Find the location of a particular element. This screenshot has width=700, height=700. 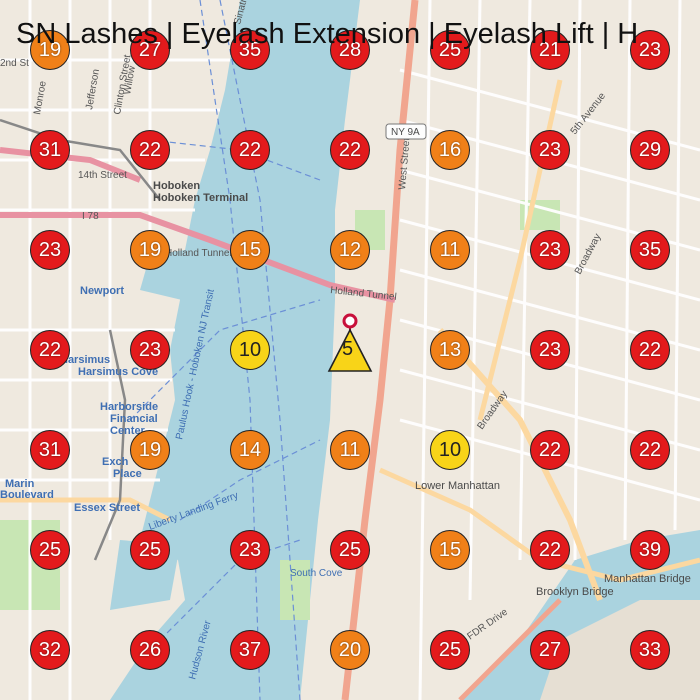

railways is located at coordinates (80, 339).